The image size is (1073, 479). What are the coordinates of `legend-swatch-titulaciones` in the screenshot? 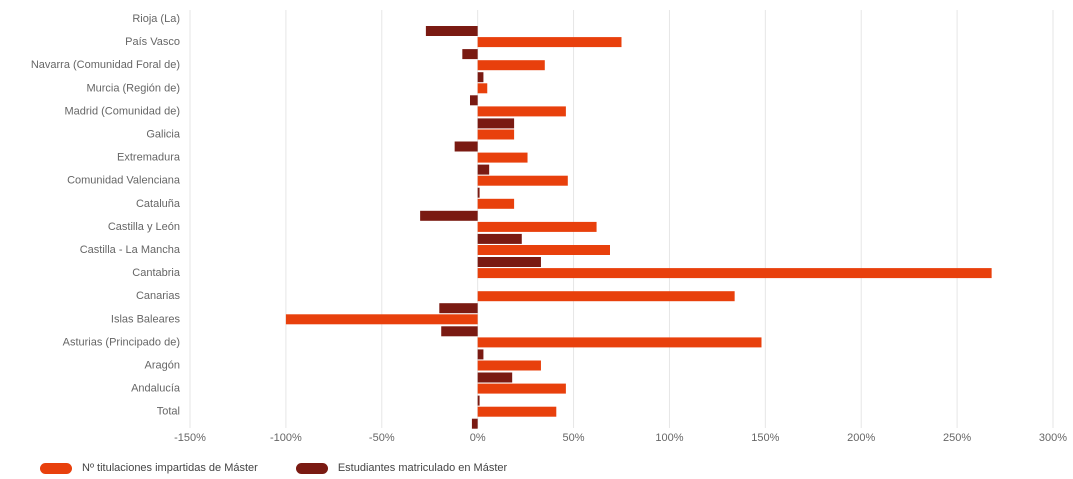 It's located at (56, 468).